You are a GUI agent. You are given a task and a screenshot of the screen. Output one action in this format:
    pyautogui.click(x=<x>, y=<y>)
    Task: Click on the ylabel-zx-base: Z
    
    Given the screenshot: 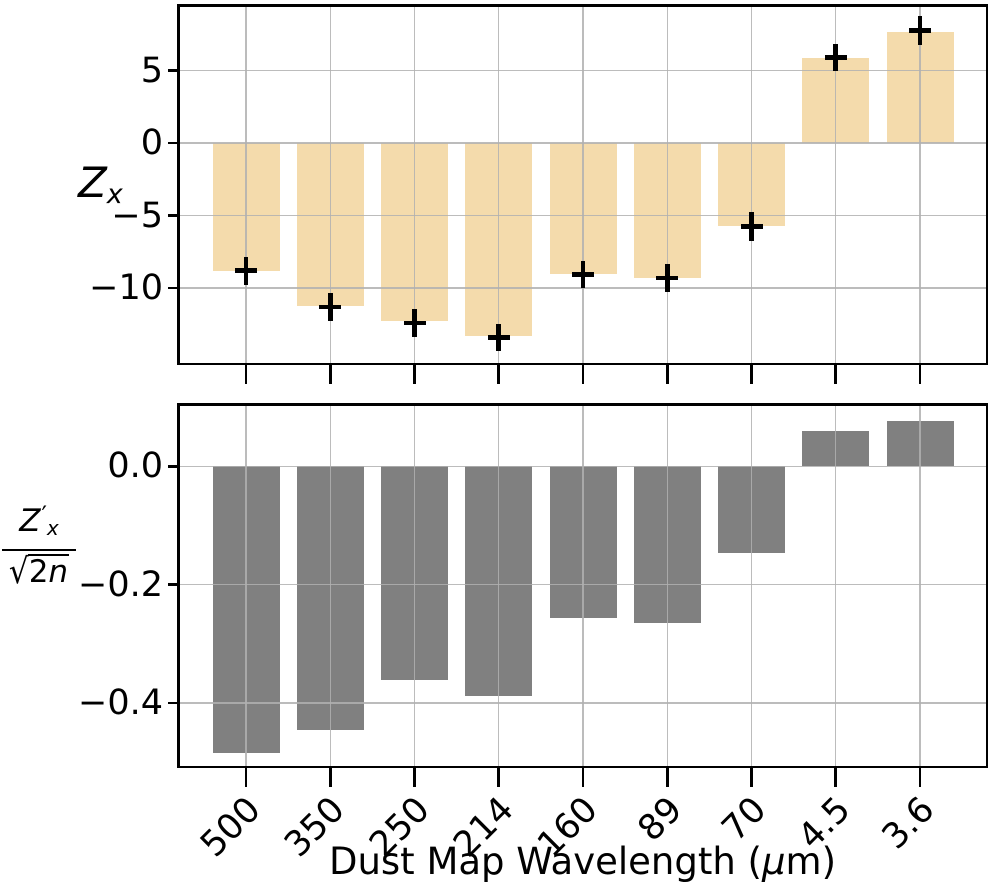 What is the action you would take?
    pyautogui.click(x=92, y=182)
    